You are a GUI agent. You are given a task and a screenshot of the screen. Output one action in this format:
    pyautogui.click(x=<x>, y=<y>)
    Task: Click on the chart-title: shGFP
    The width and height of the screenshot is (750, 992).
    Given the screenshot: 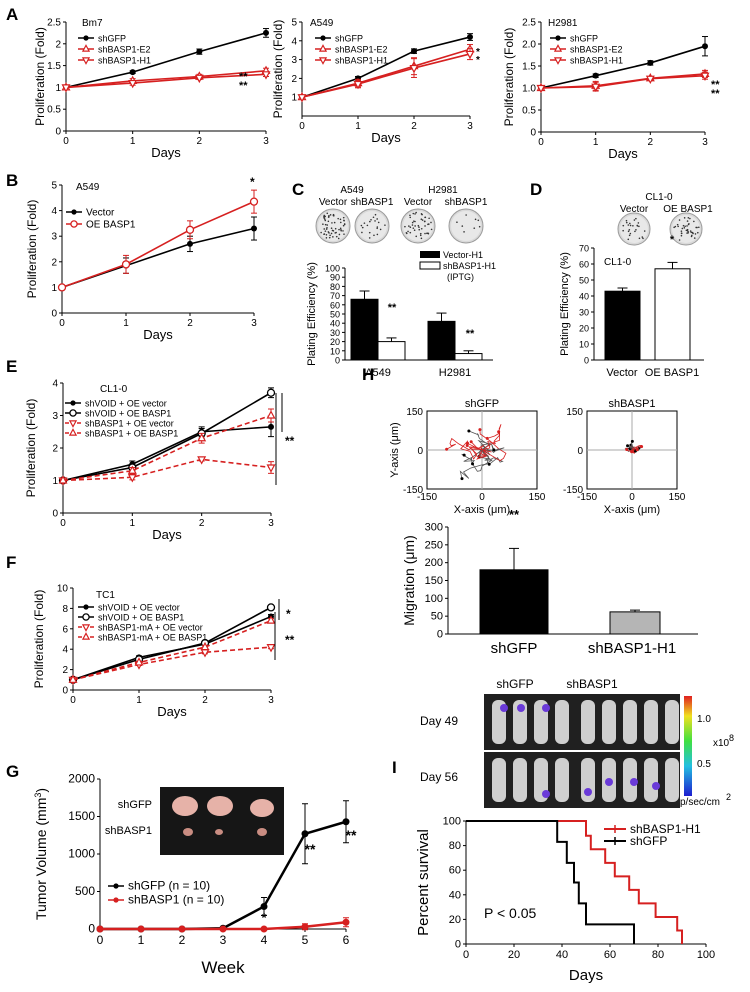 What is the action you would take?
    pyautogui.click(x=482, y=404)
    